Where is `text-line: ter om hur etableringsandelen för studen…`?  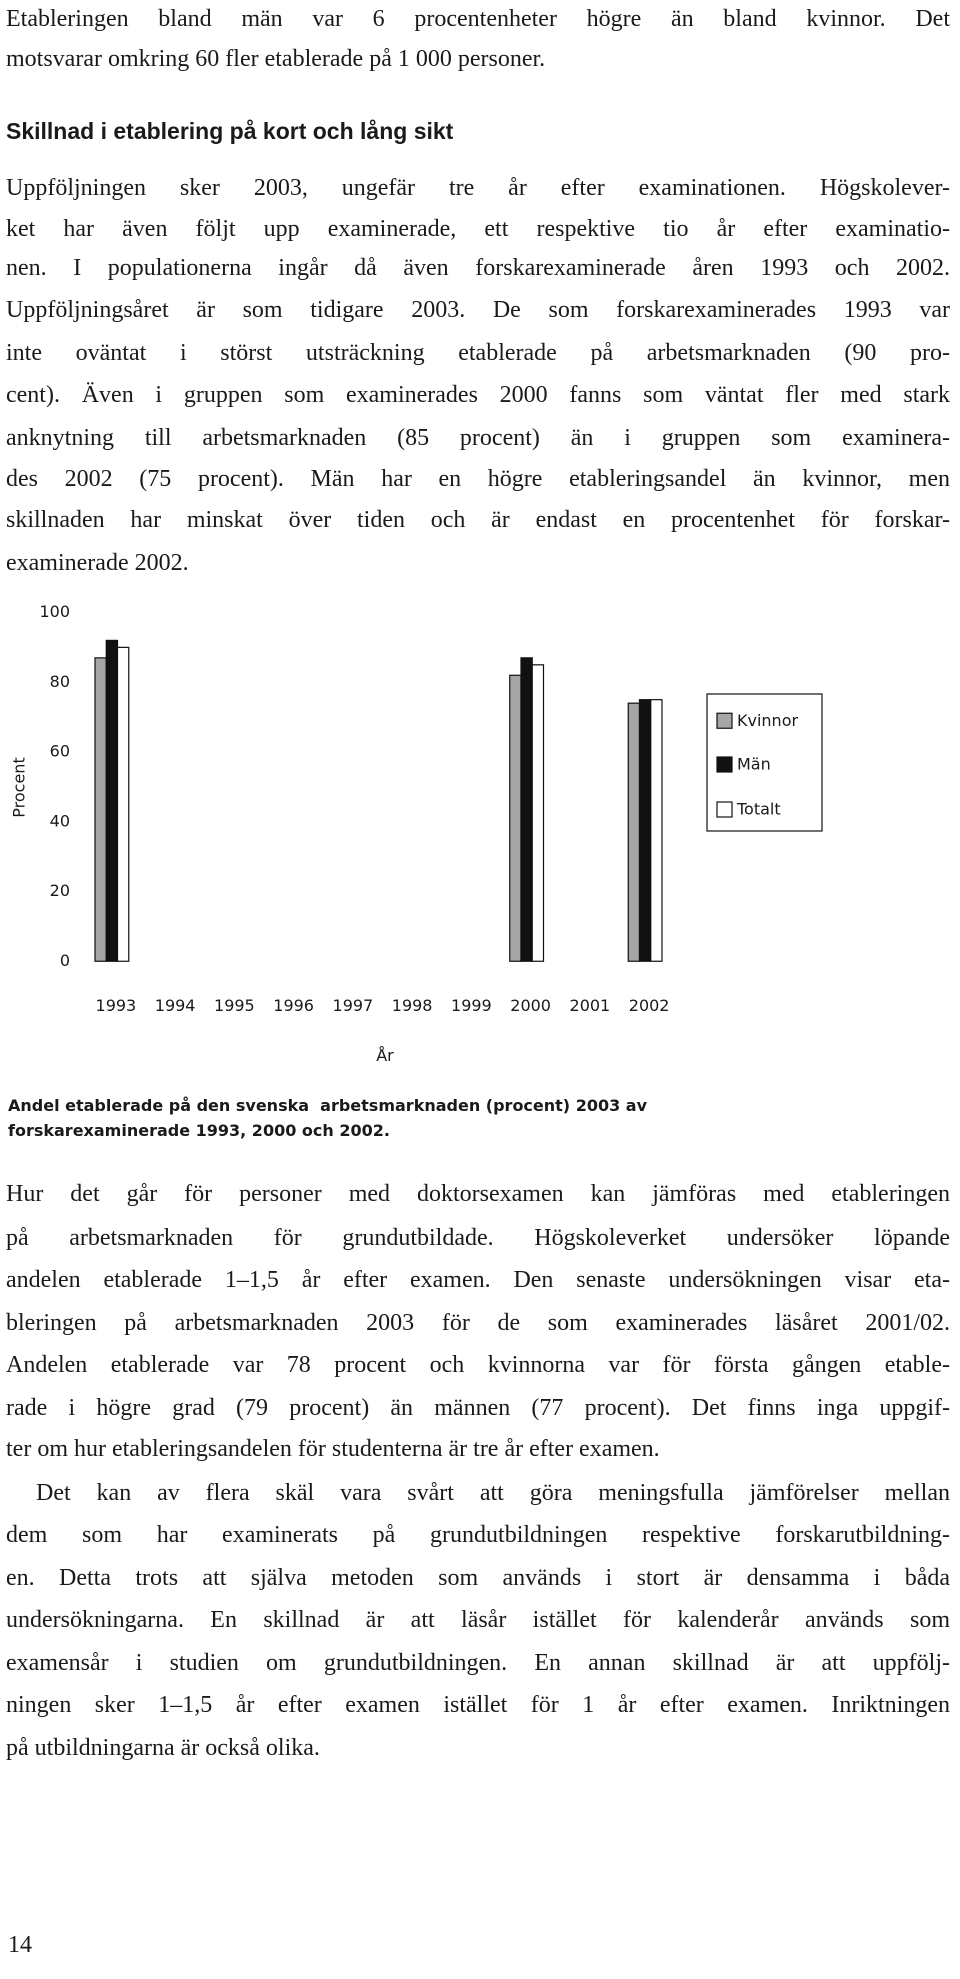
text-line: ter om hur etableringsandelen för studen… is located at coordinates (333, 1448).